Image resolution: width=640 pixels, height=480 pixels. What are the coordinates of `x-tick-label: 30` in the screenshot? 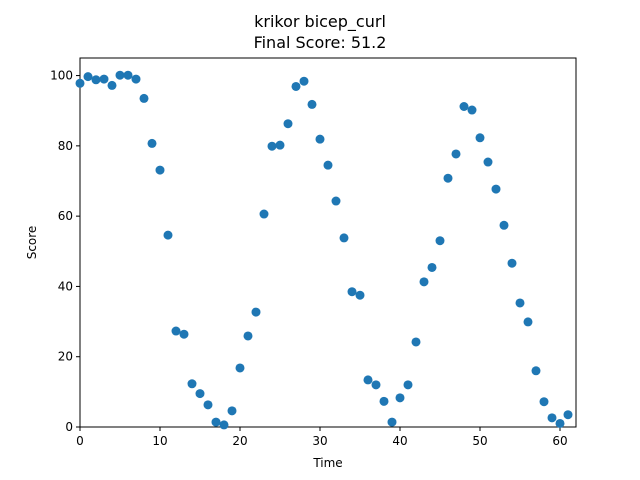 It's located at (319, 441).